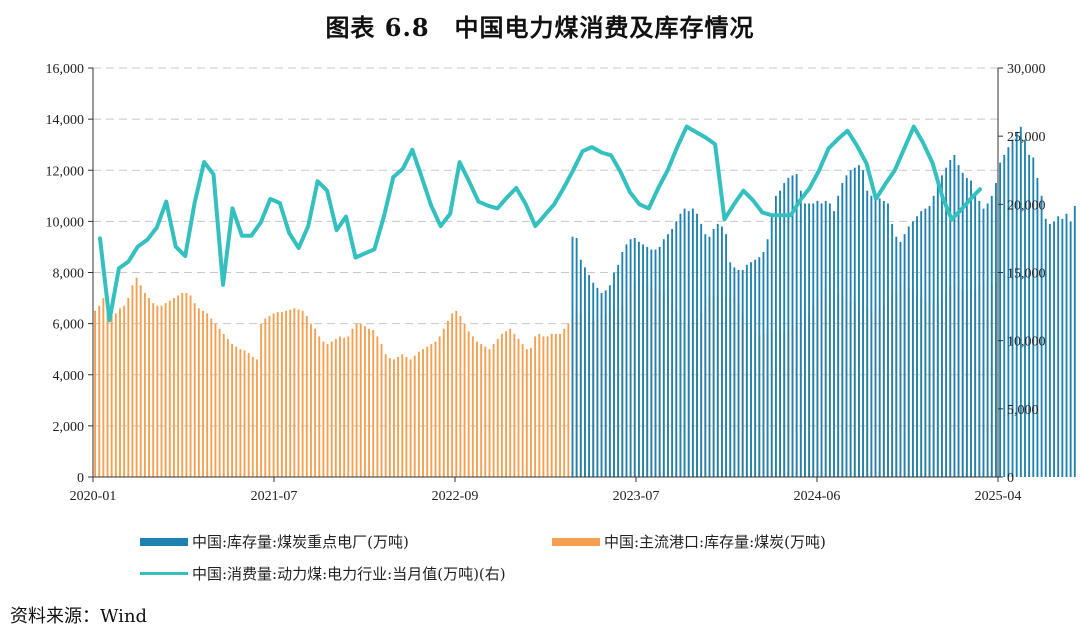 The height and width of the screenshot is (635, 1080). Describe the element at coordinates (69, 274) in the screenshot. I see `left-tick-label: 8,000` at that location.